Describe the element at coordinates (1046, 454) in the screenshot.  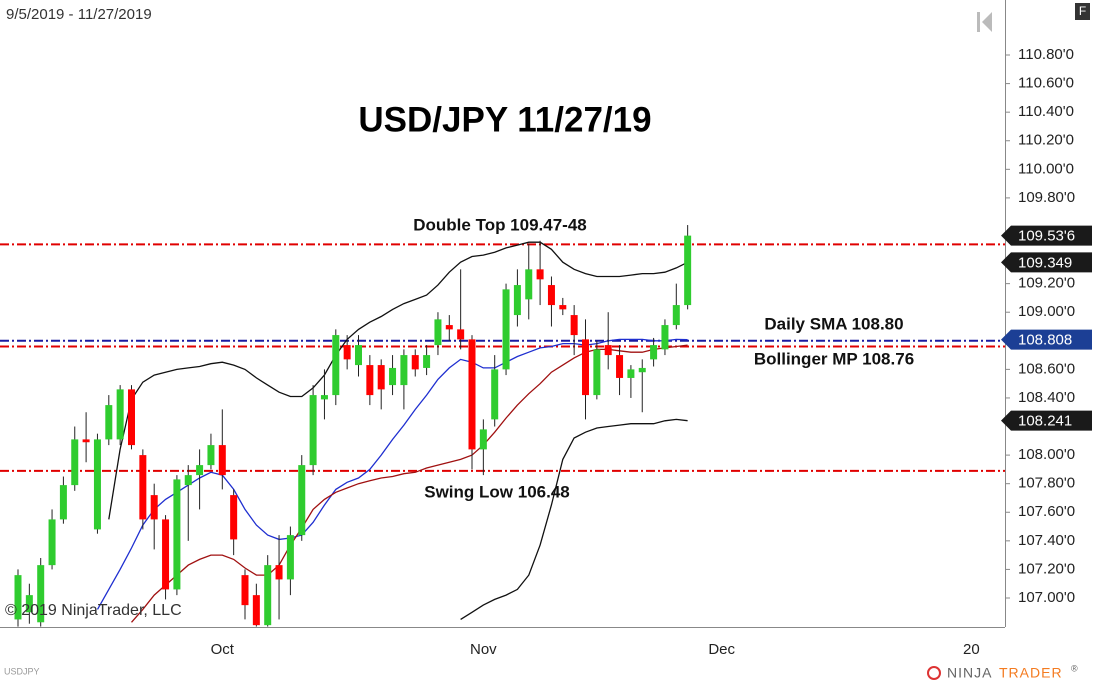
I see `y-tick-label: 108.00'0` at that location.